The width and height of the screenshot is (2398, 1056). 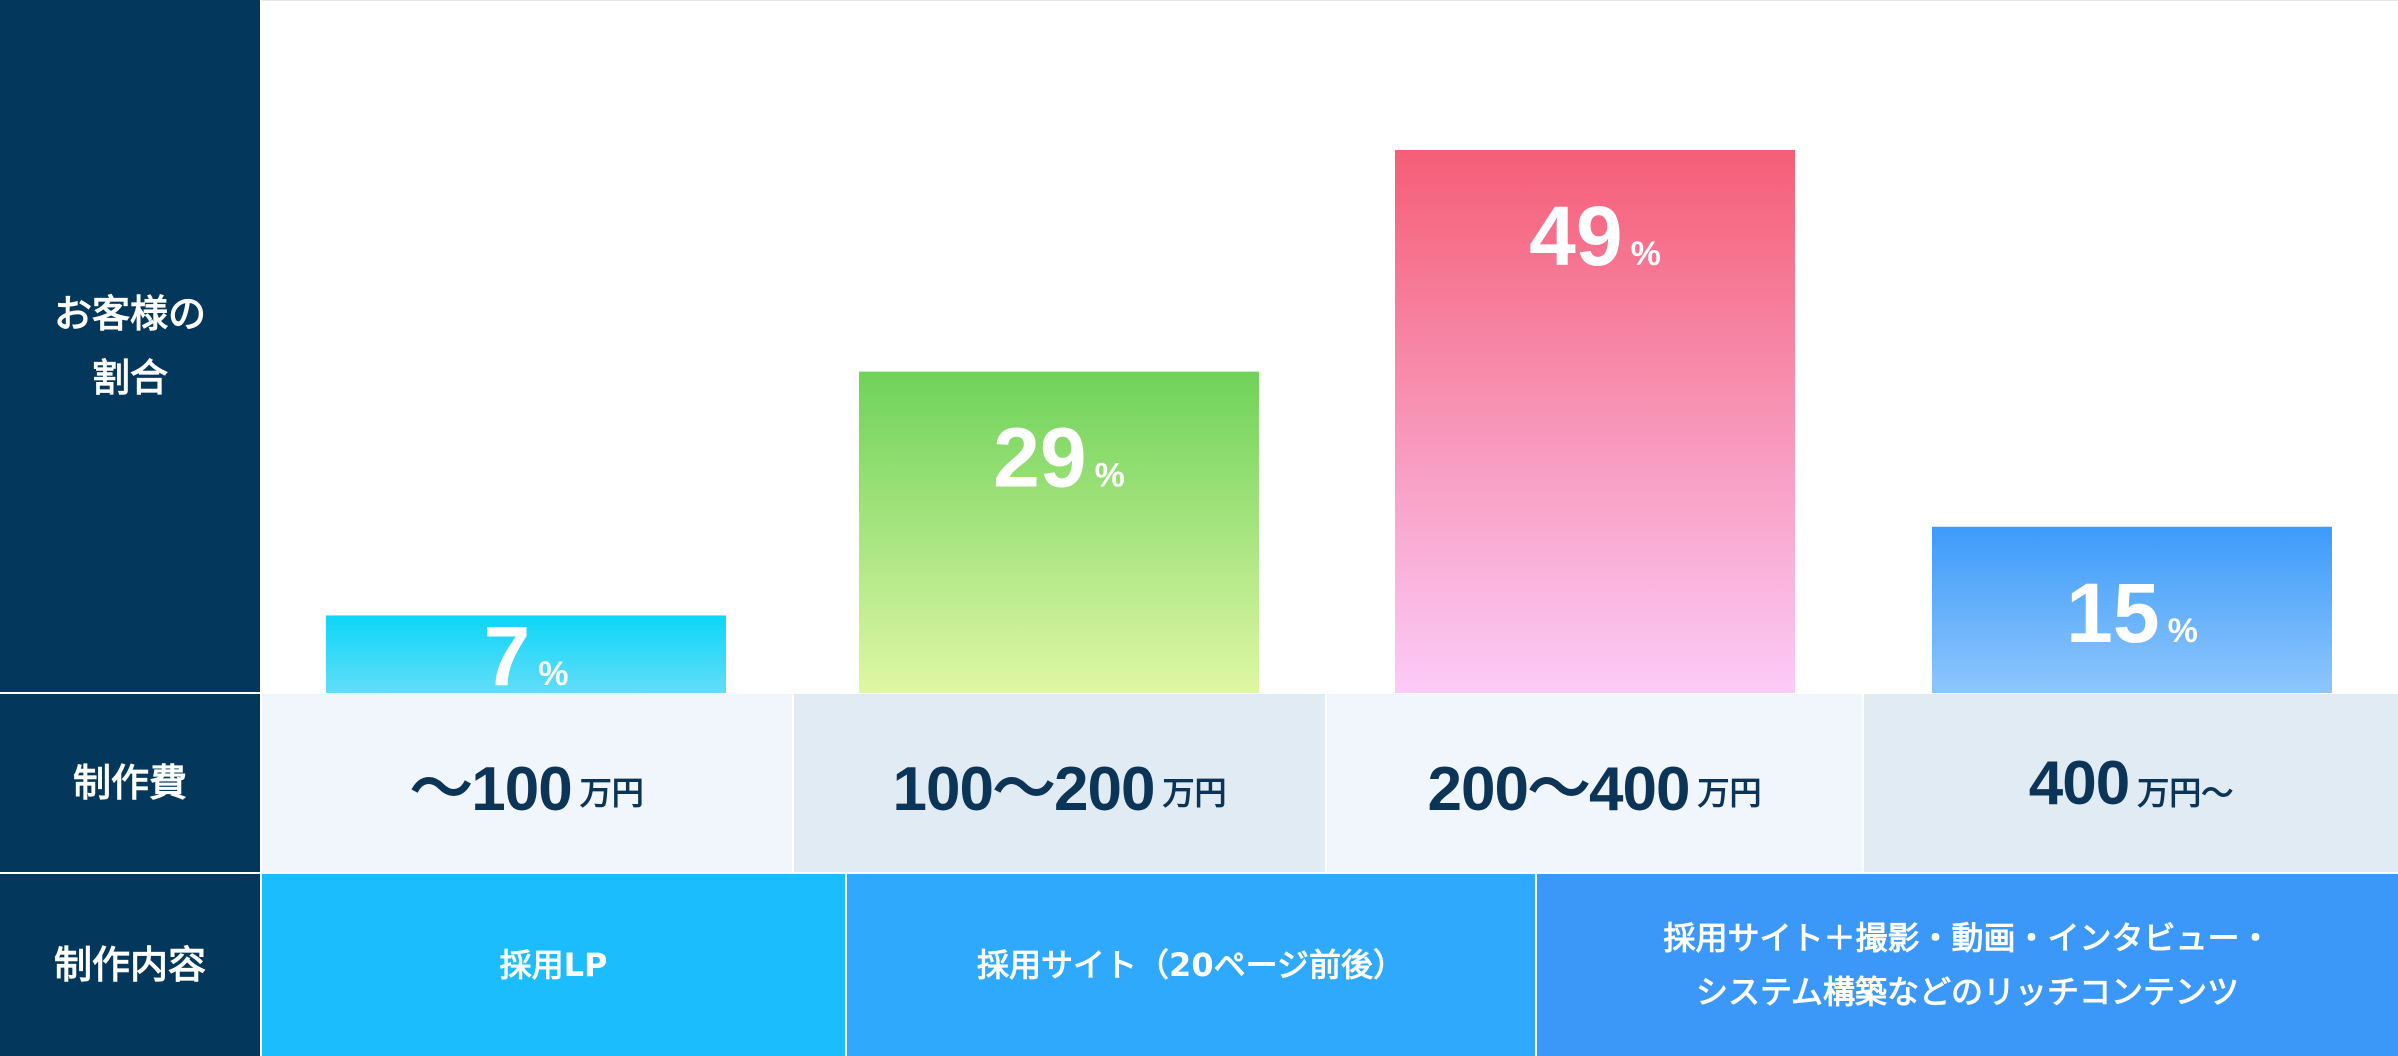 I want to click on cost-header: 制作費, so click(x=130, y=783).